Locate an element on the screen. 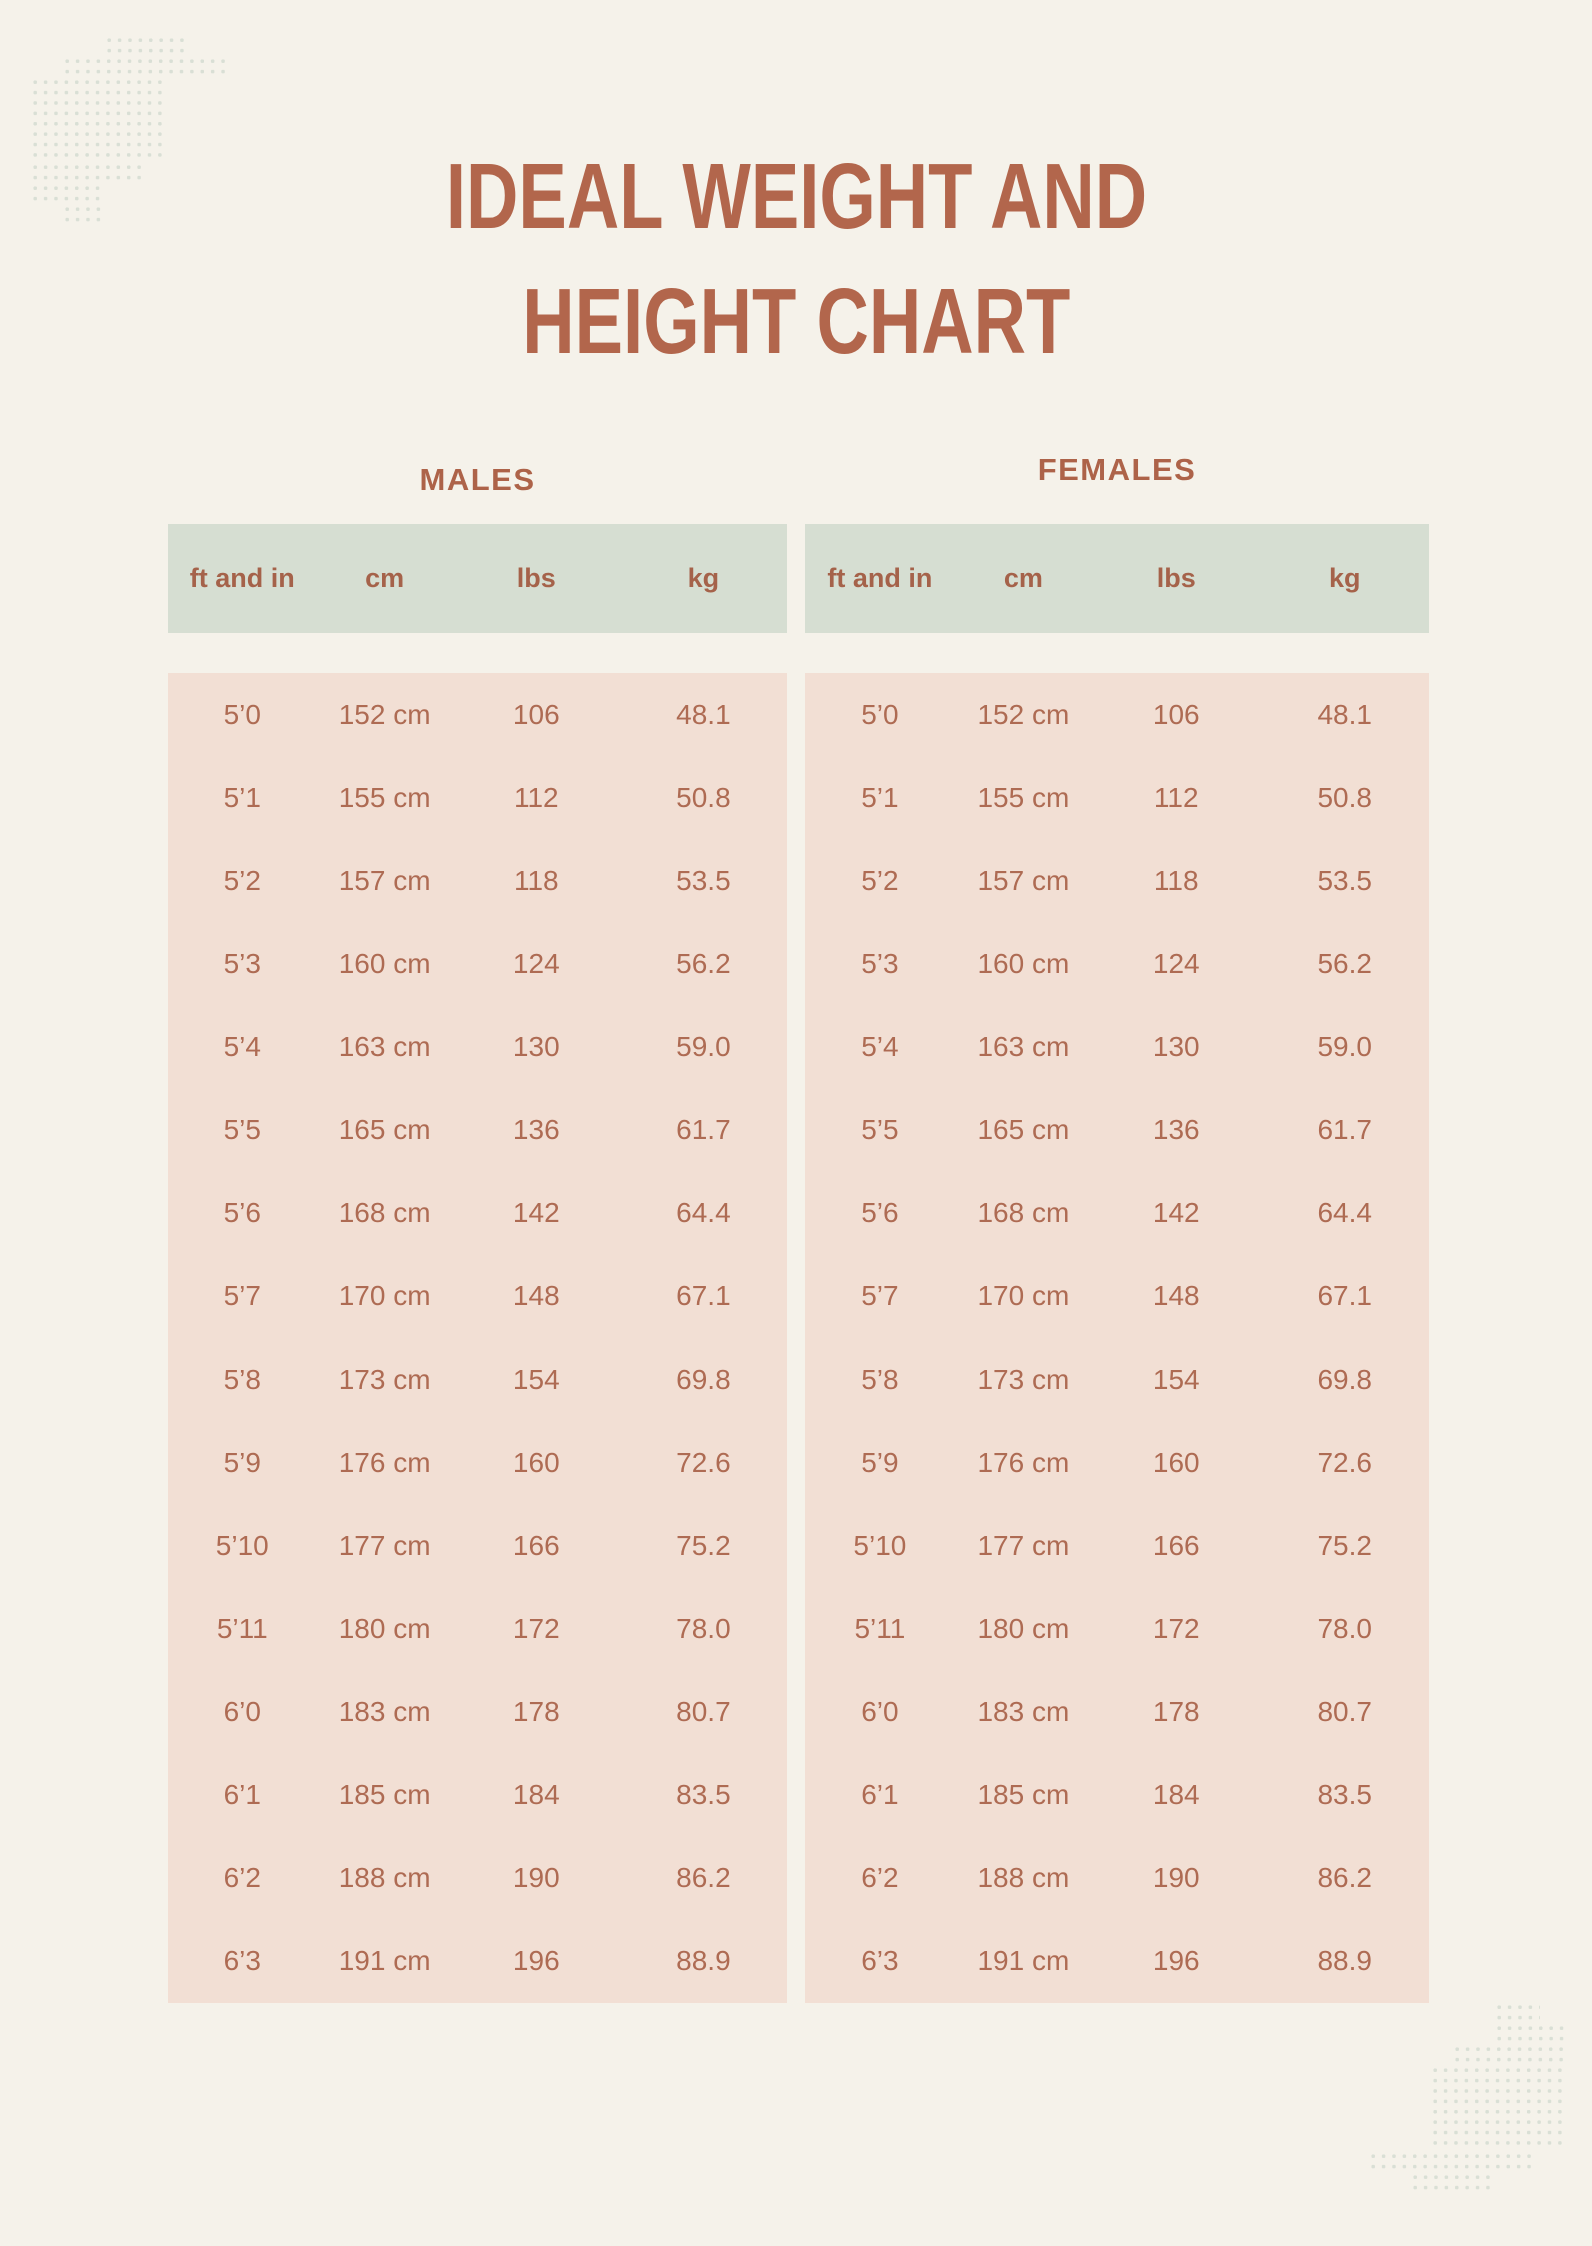  males-table-title: MALES is located at coordinates (477, 479).